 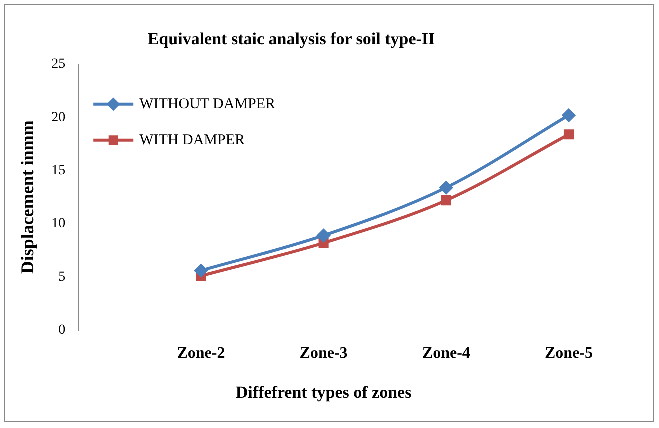 I want to click on legend-label: WITH DAMPER, so click(x=193, y=140).